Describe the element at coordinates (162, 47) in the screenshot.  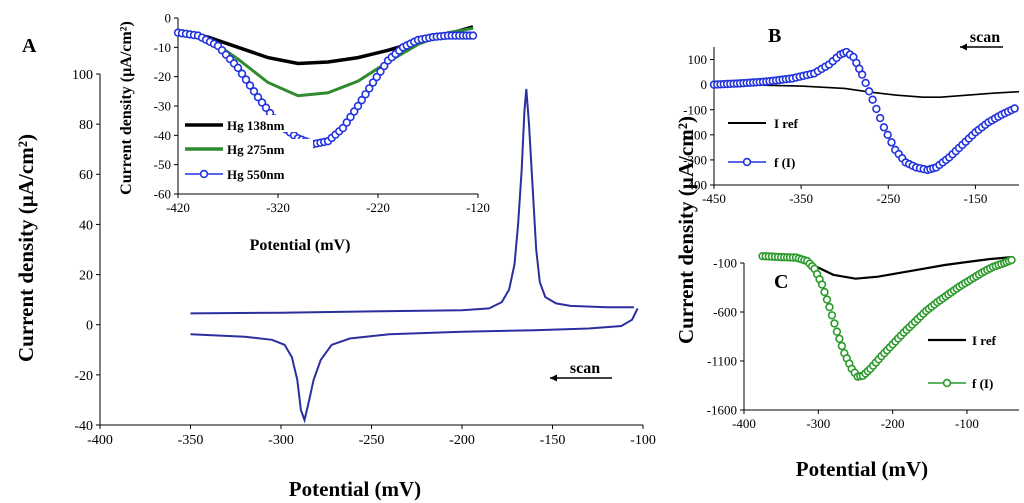
I see `inset-y-tick-label: -10` at that location.